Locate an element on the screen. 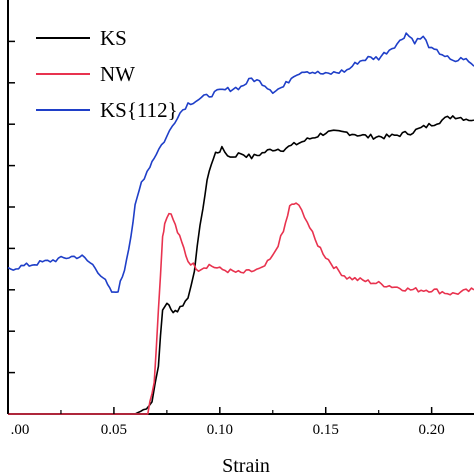 The height and width of the screenshot is (474, 474). legend-label: KS{112} is located at coordinates (139, 110).